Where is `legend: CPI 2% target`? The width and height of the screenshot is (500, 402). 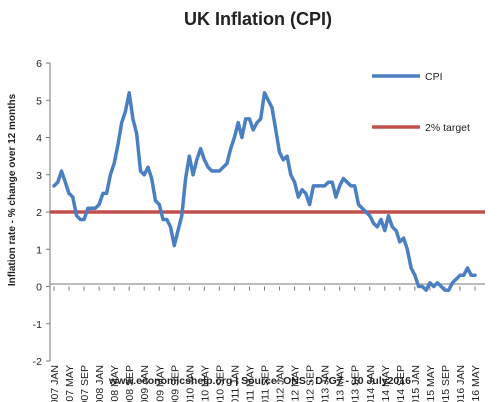
legend: CPI 2% target is located at coordinates (421, 102).